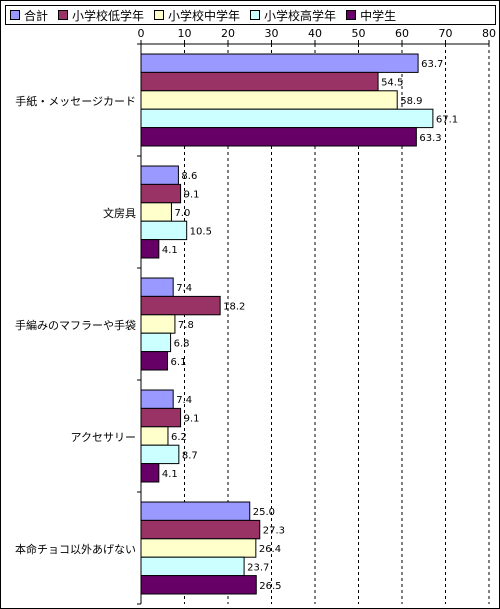  What do you see at coordinates (258, 567) in the screenshot?
I see `bar-value-label: 23.7` at bounding box center [258, 567].